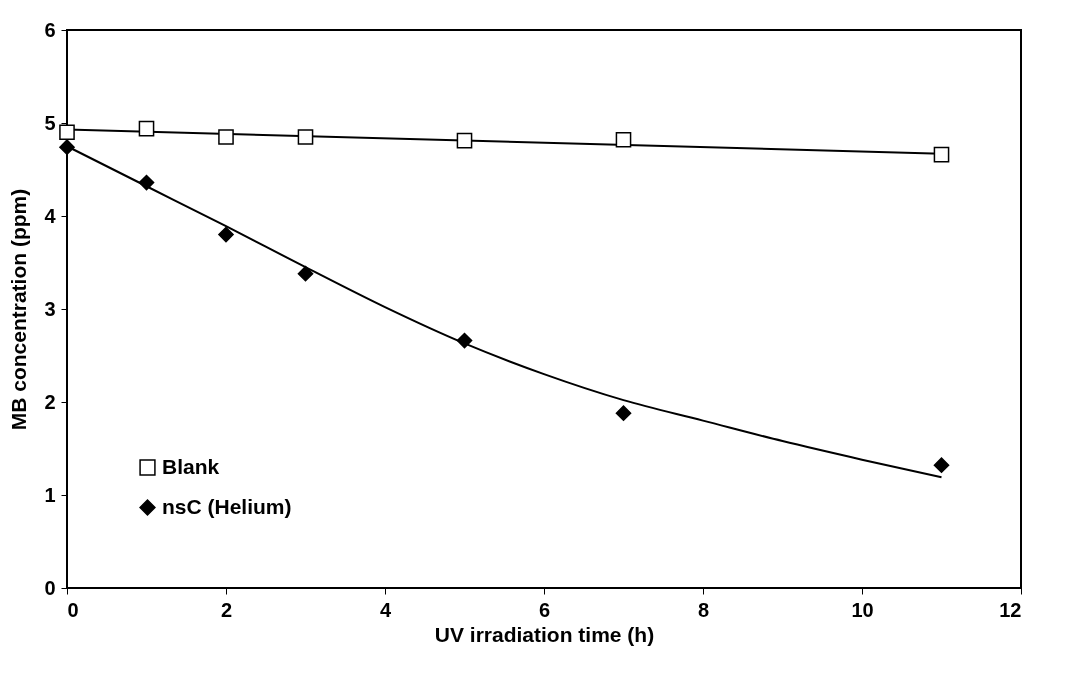  I want to click on y-tick-label: 1, so click(50, 494).